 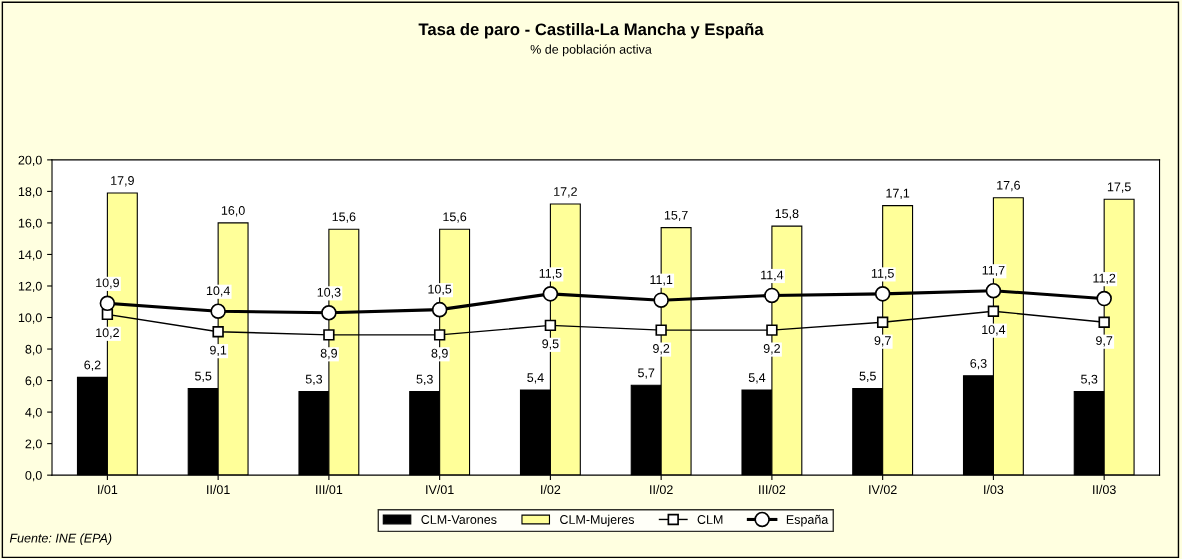 What do you see at coordinates (1104, 489) in the screenshot?
I see `x-tick-label: II/03` at bounding box center [1104, 489].